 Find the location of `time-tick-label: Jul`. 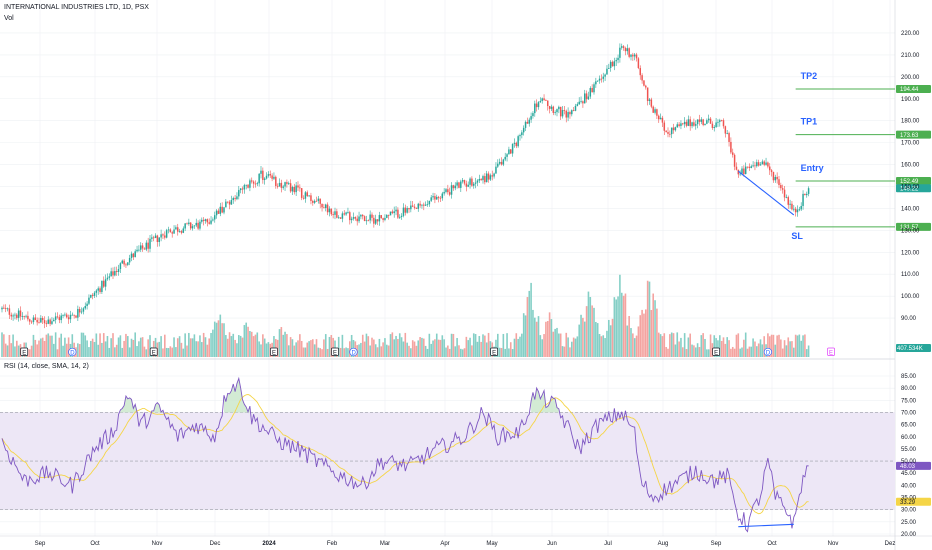

time-tick-label: Jul is located at coordinates (608, 544).